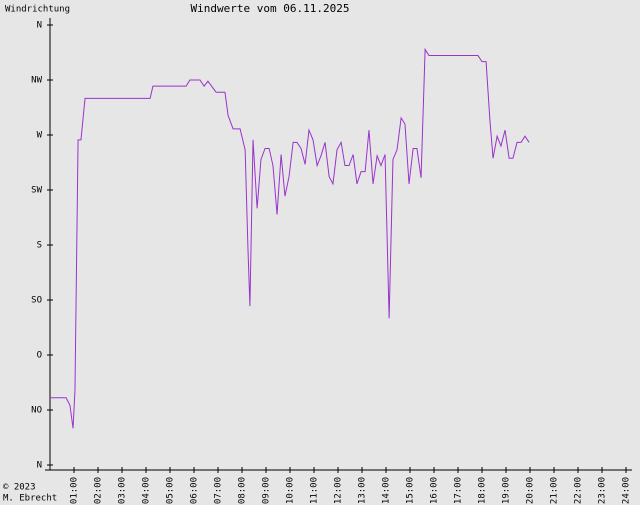 Image resolution: width=640 pixels, height=505 pixels. Describe the element at coordinates (555, 490) in the screenshot. I see `x-tick-label: 21:00` at that location.